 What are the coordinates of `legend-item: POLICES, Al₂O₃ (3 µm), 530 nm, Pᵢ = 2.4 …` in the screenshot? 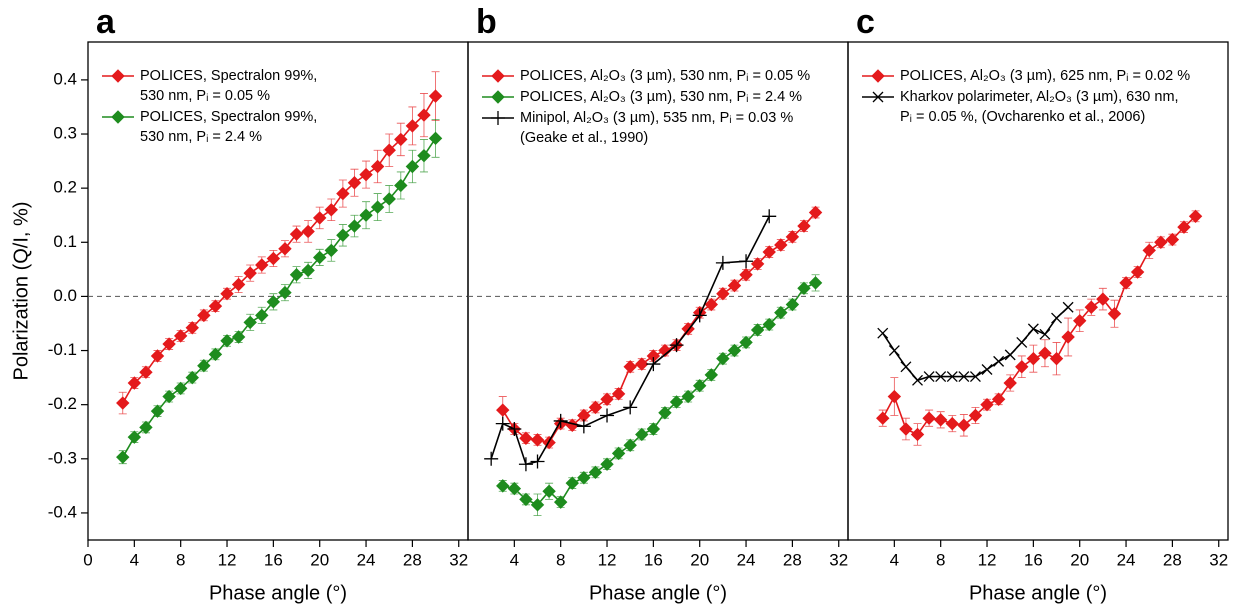 It's located at (645, 97).